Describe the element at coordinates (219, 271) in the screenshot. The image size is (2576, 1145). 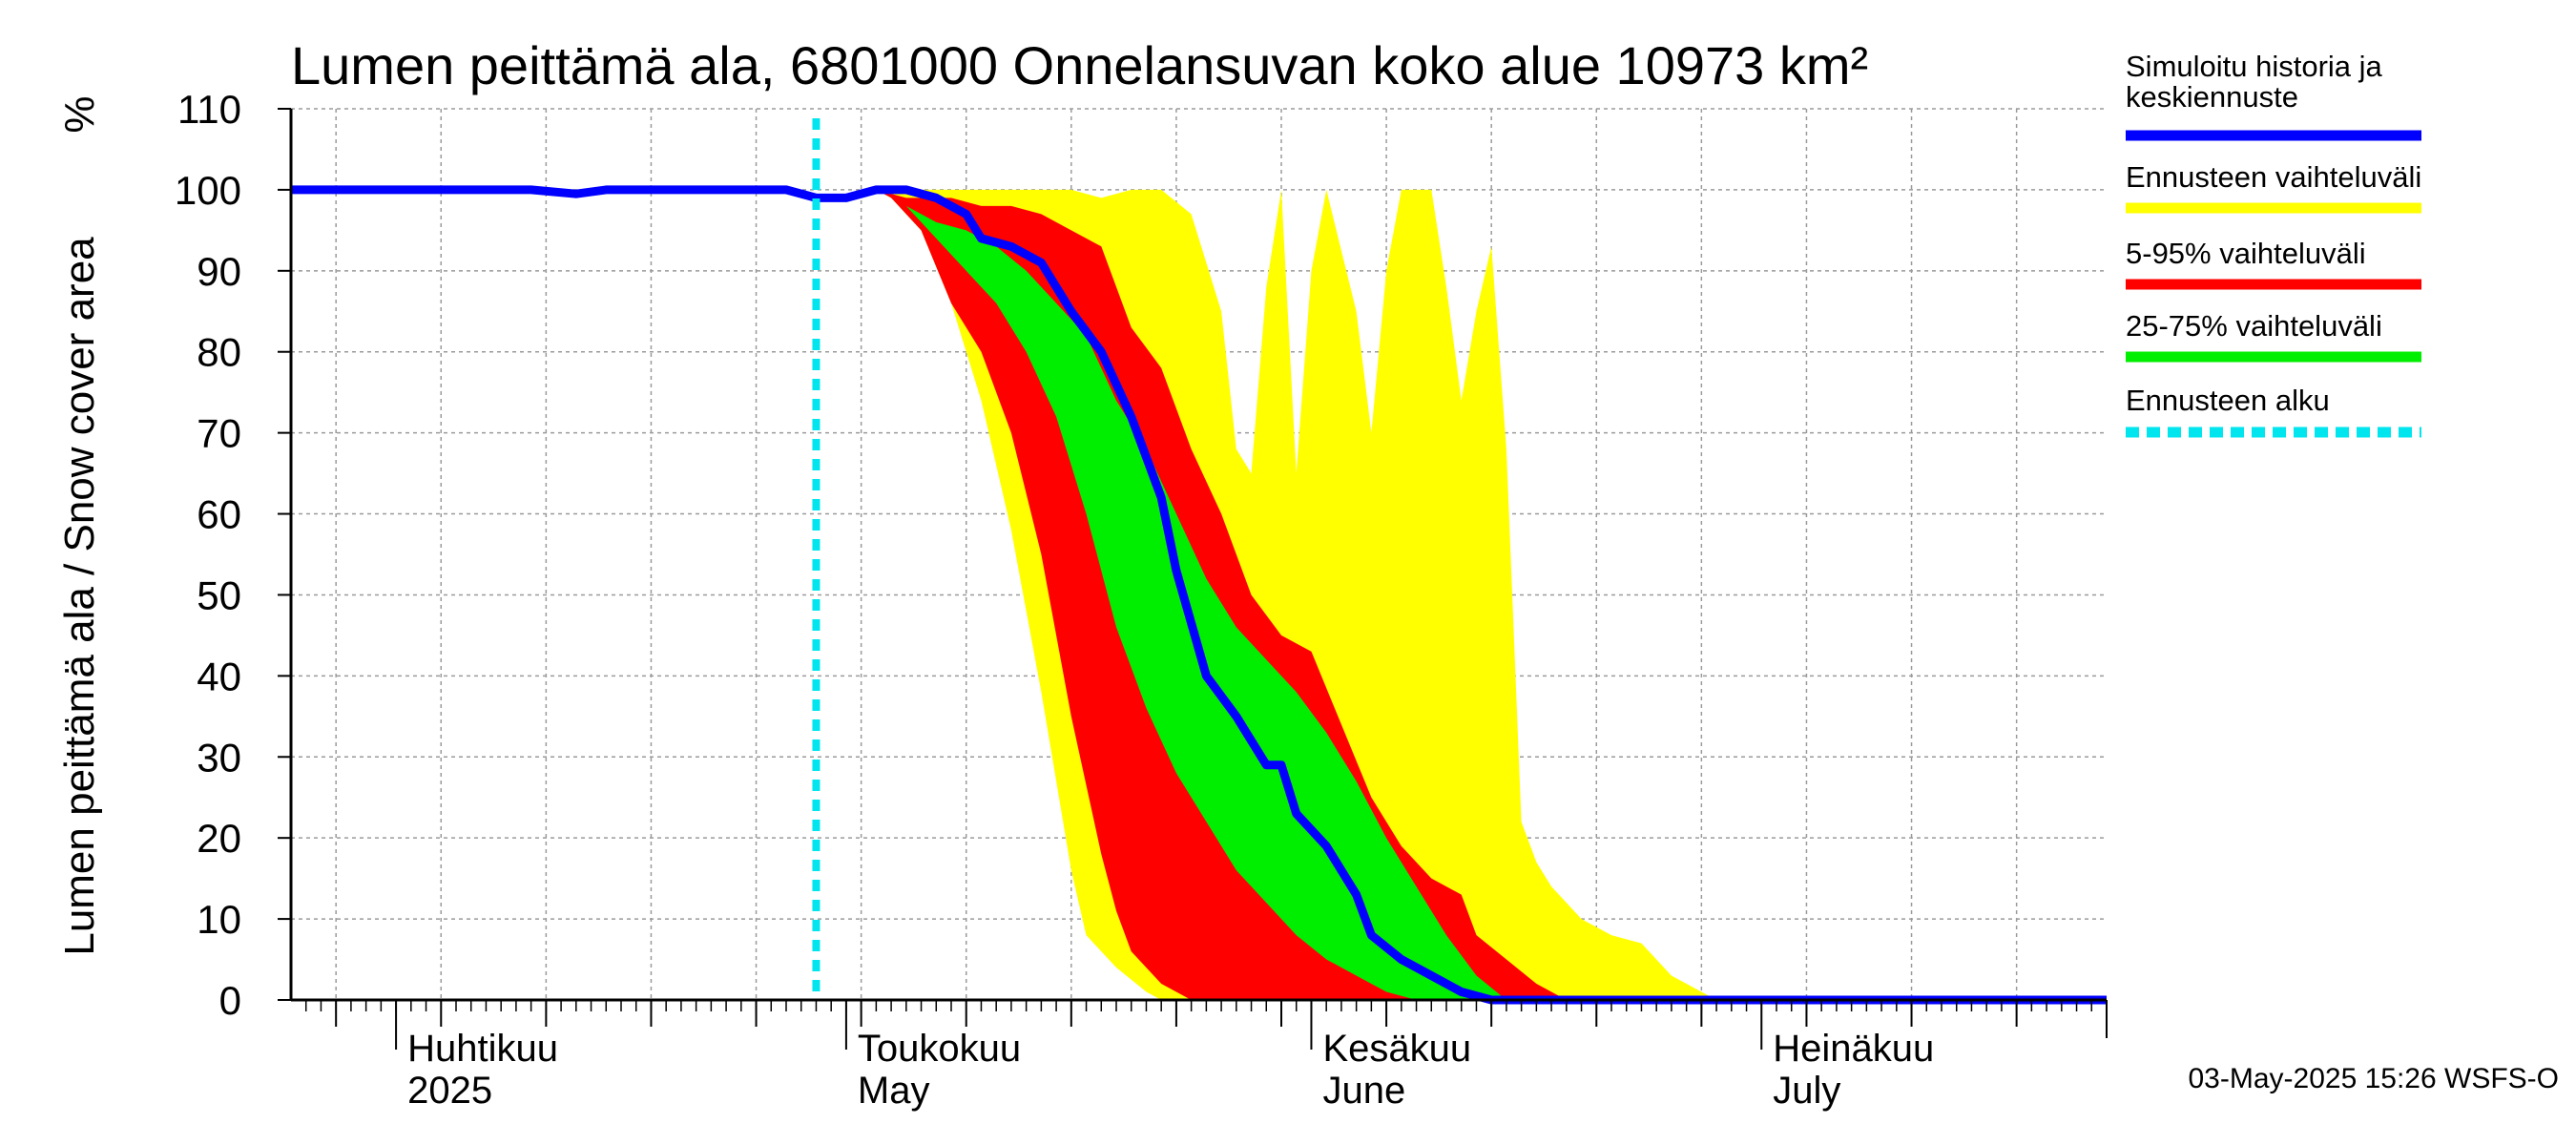
I see `y-tick-label: 90` at that location.